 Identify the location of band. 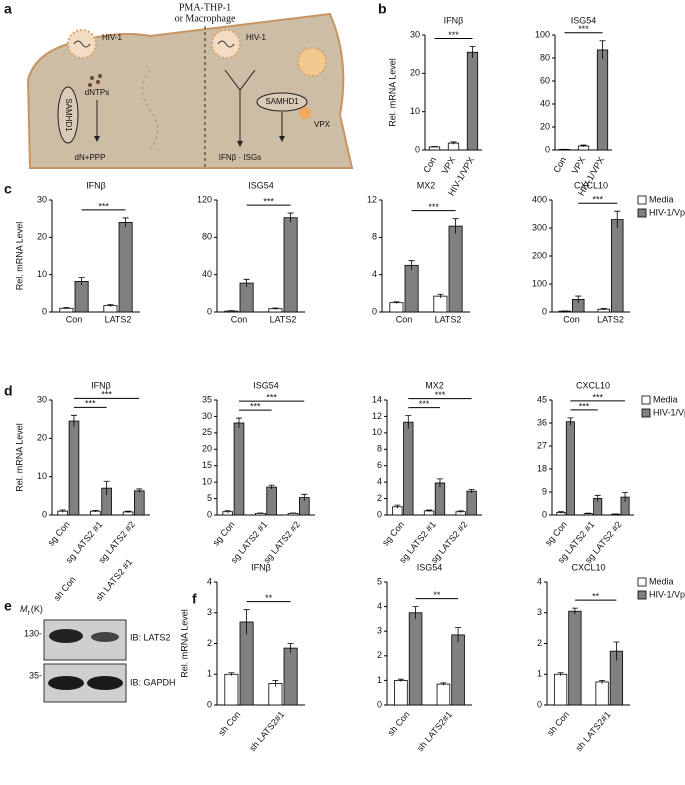
(105, 683).